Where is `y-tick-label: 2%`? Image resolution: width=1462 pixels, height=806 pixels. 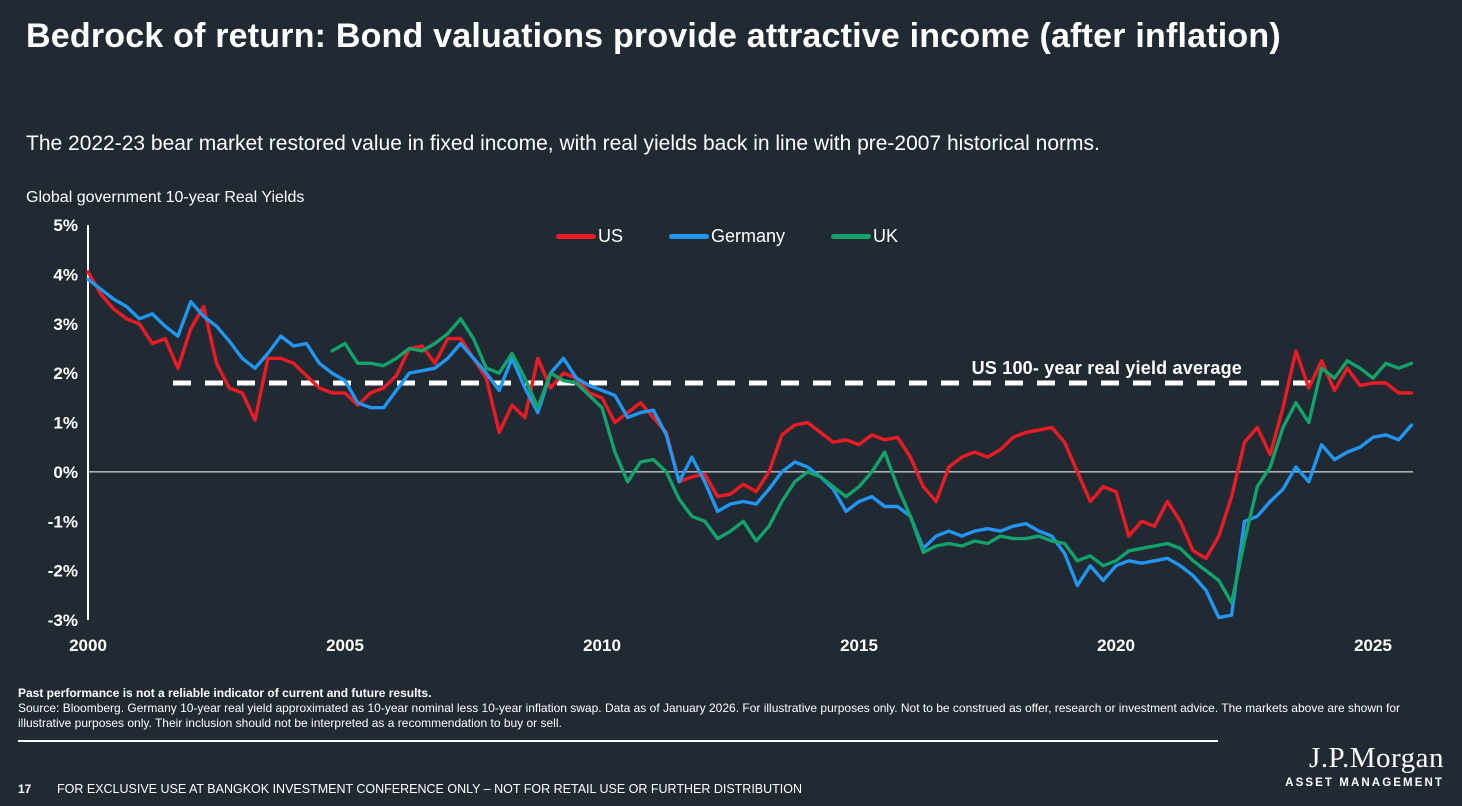 y-tick-label: 2% is located at coordinates (65, 373).